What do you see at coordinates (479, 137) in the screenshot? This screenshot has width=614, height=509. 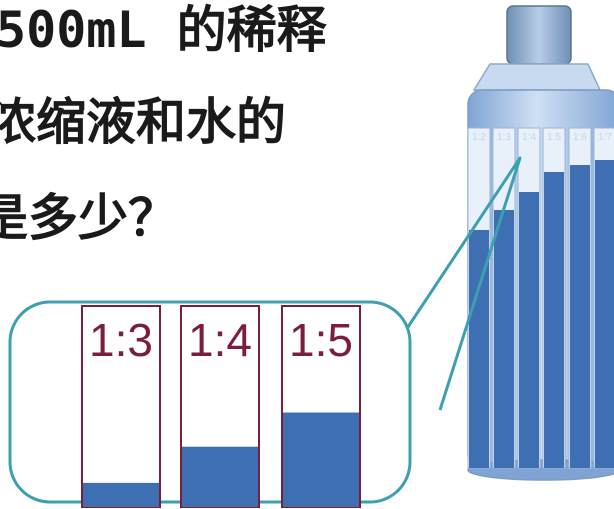 I see `bottle-strip-label-1: 1:2` at bounding box center [479, 137].